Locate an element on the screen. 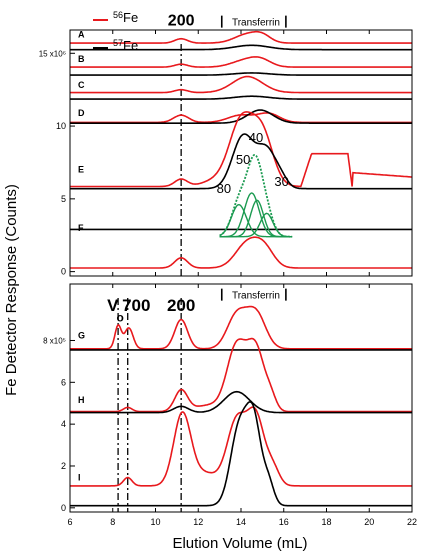  trace-row-label: E is located at coordinates (81, 170).